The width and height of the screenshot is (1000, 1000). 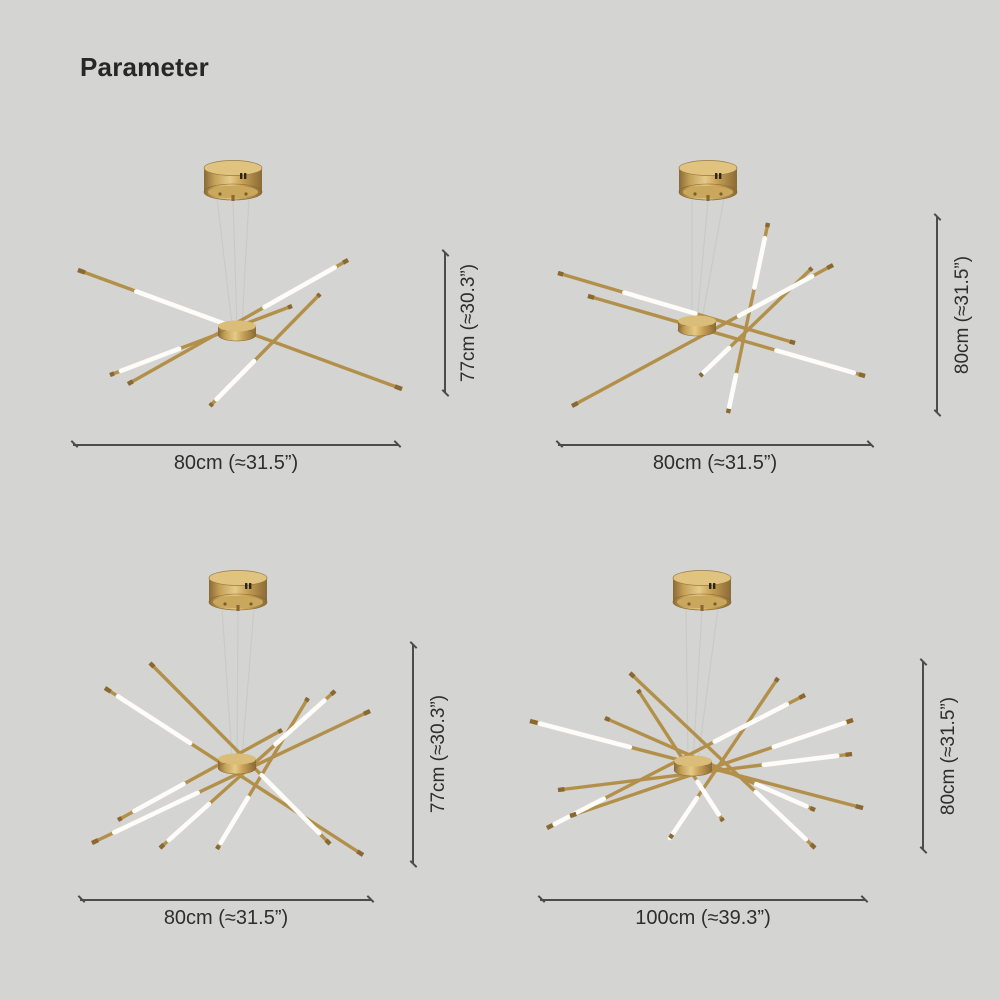 What do you see at coordinates (226, 918) in the screenshot?
I see `width-dimension-label-3: 80cm (≈31.5”)` at bounding box center [226, 918].